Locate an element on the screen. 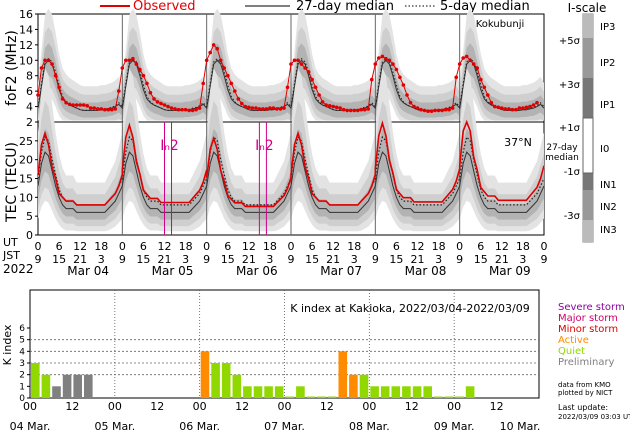 The height and width of the screenshot is (436, 630). k-date-label: 06 Mar. is located at coordinates (199, 426).